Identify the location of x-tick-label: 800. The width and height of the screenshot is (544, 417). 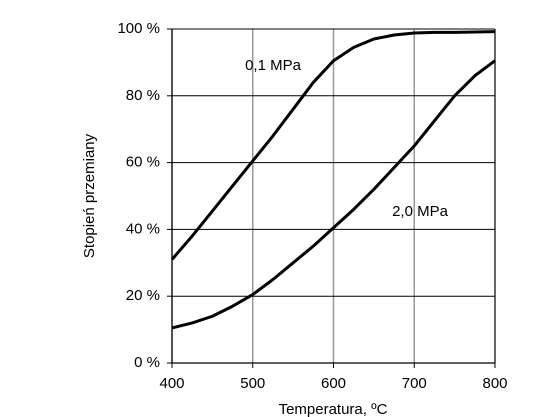
(494, 383).